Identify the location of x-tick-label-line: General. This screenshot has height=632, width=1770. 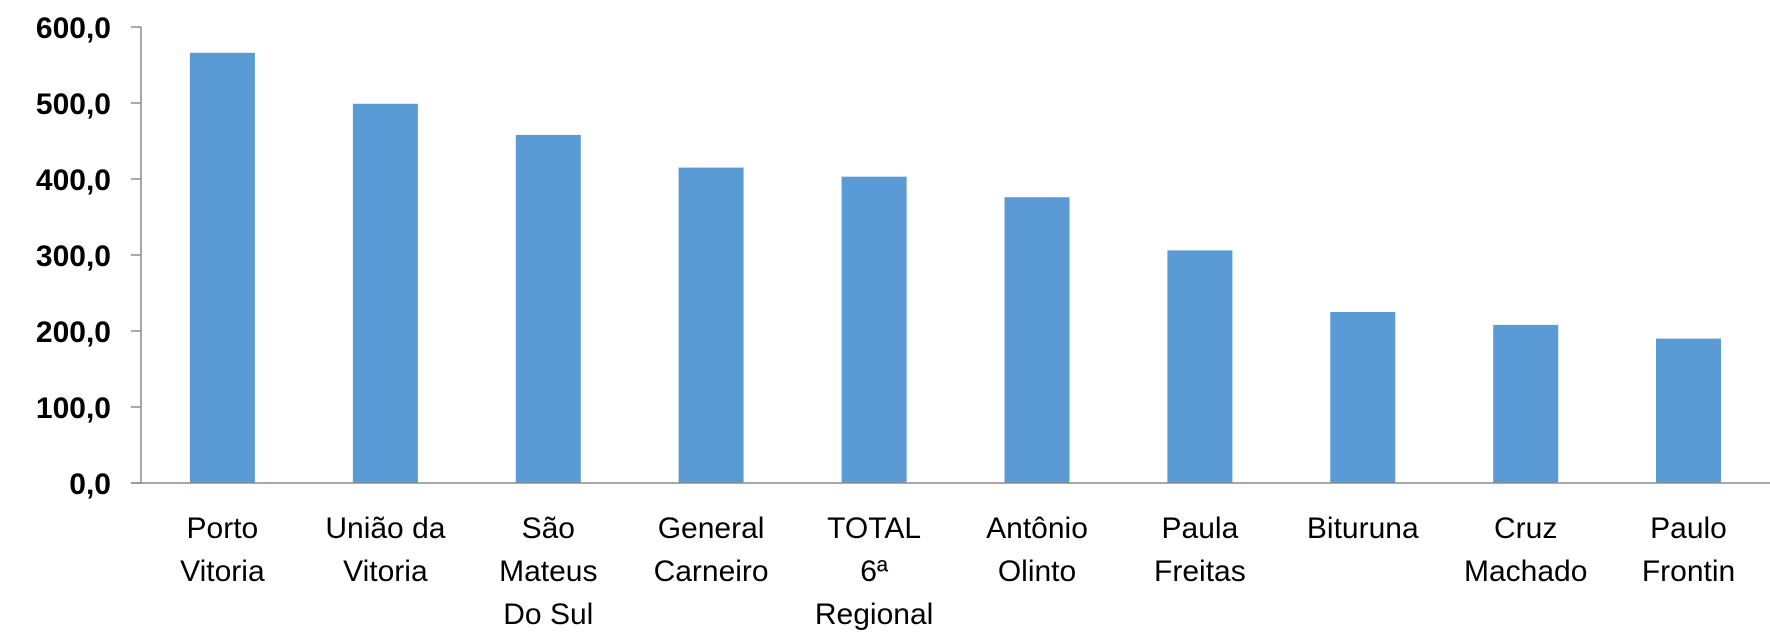
(711, 528).